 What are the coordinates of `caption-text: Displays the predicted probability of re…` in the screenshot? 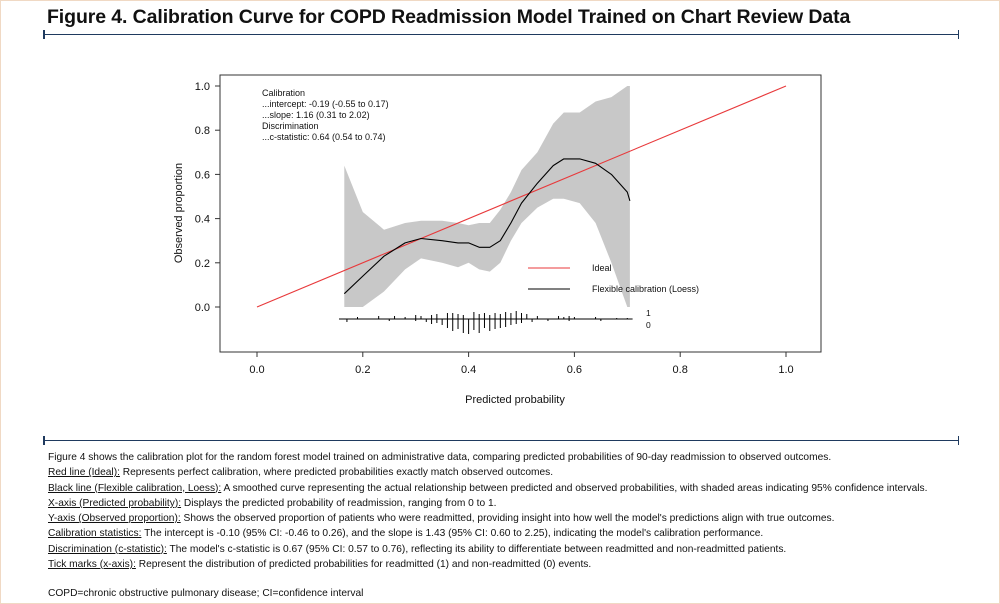 It's located at (339, 503).